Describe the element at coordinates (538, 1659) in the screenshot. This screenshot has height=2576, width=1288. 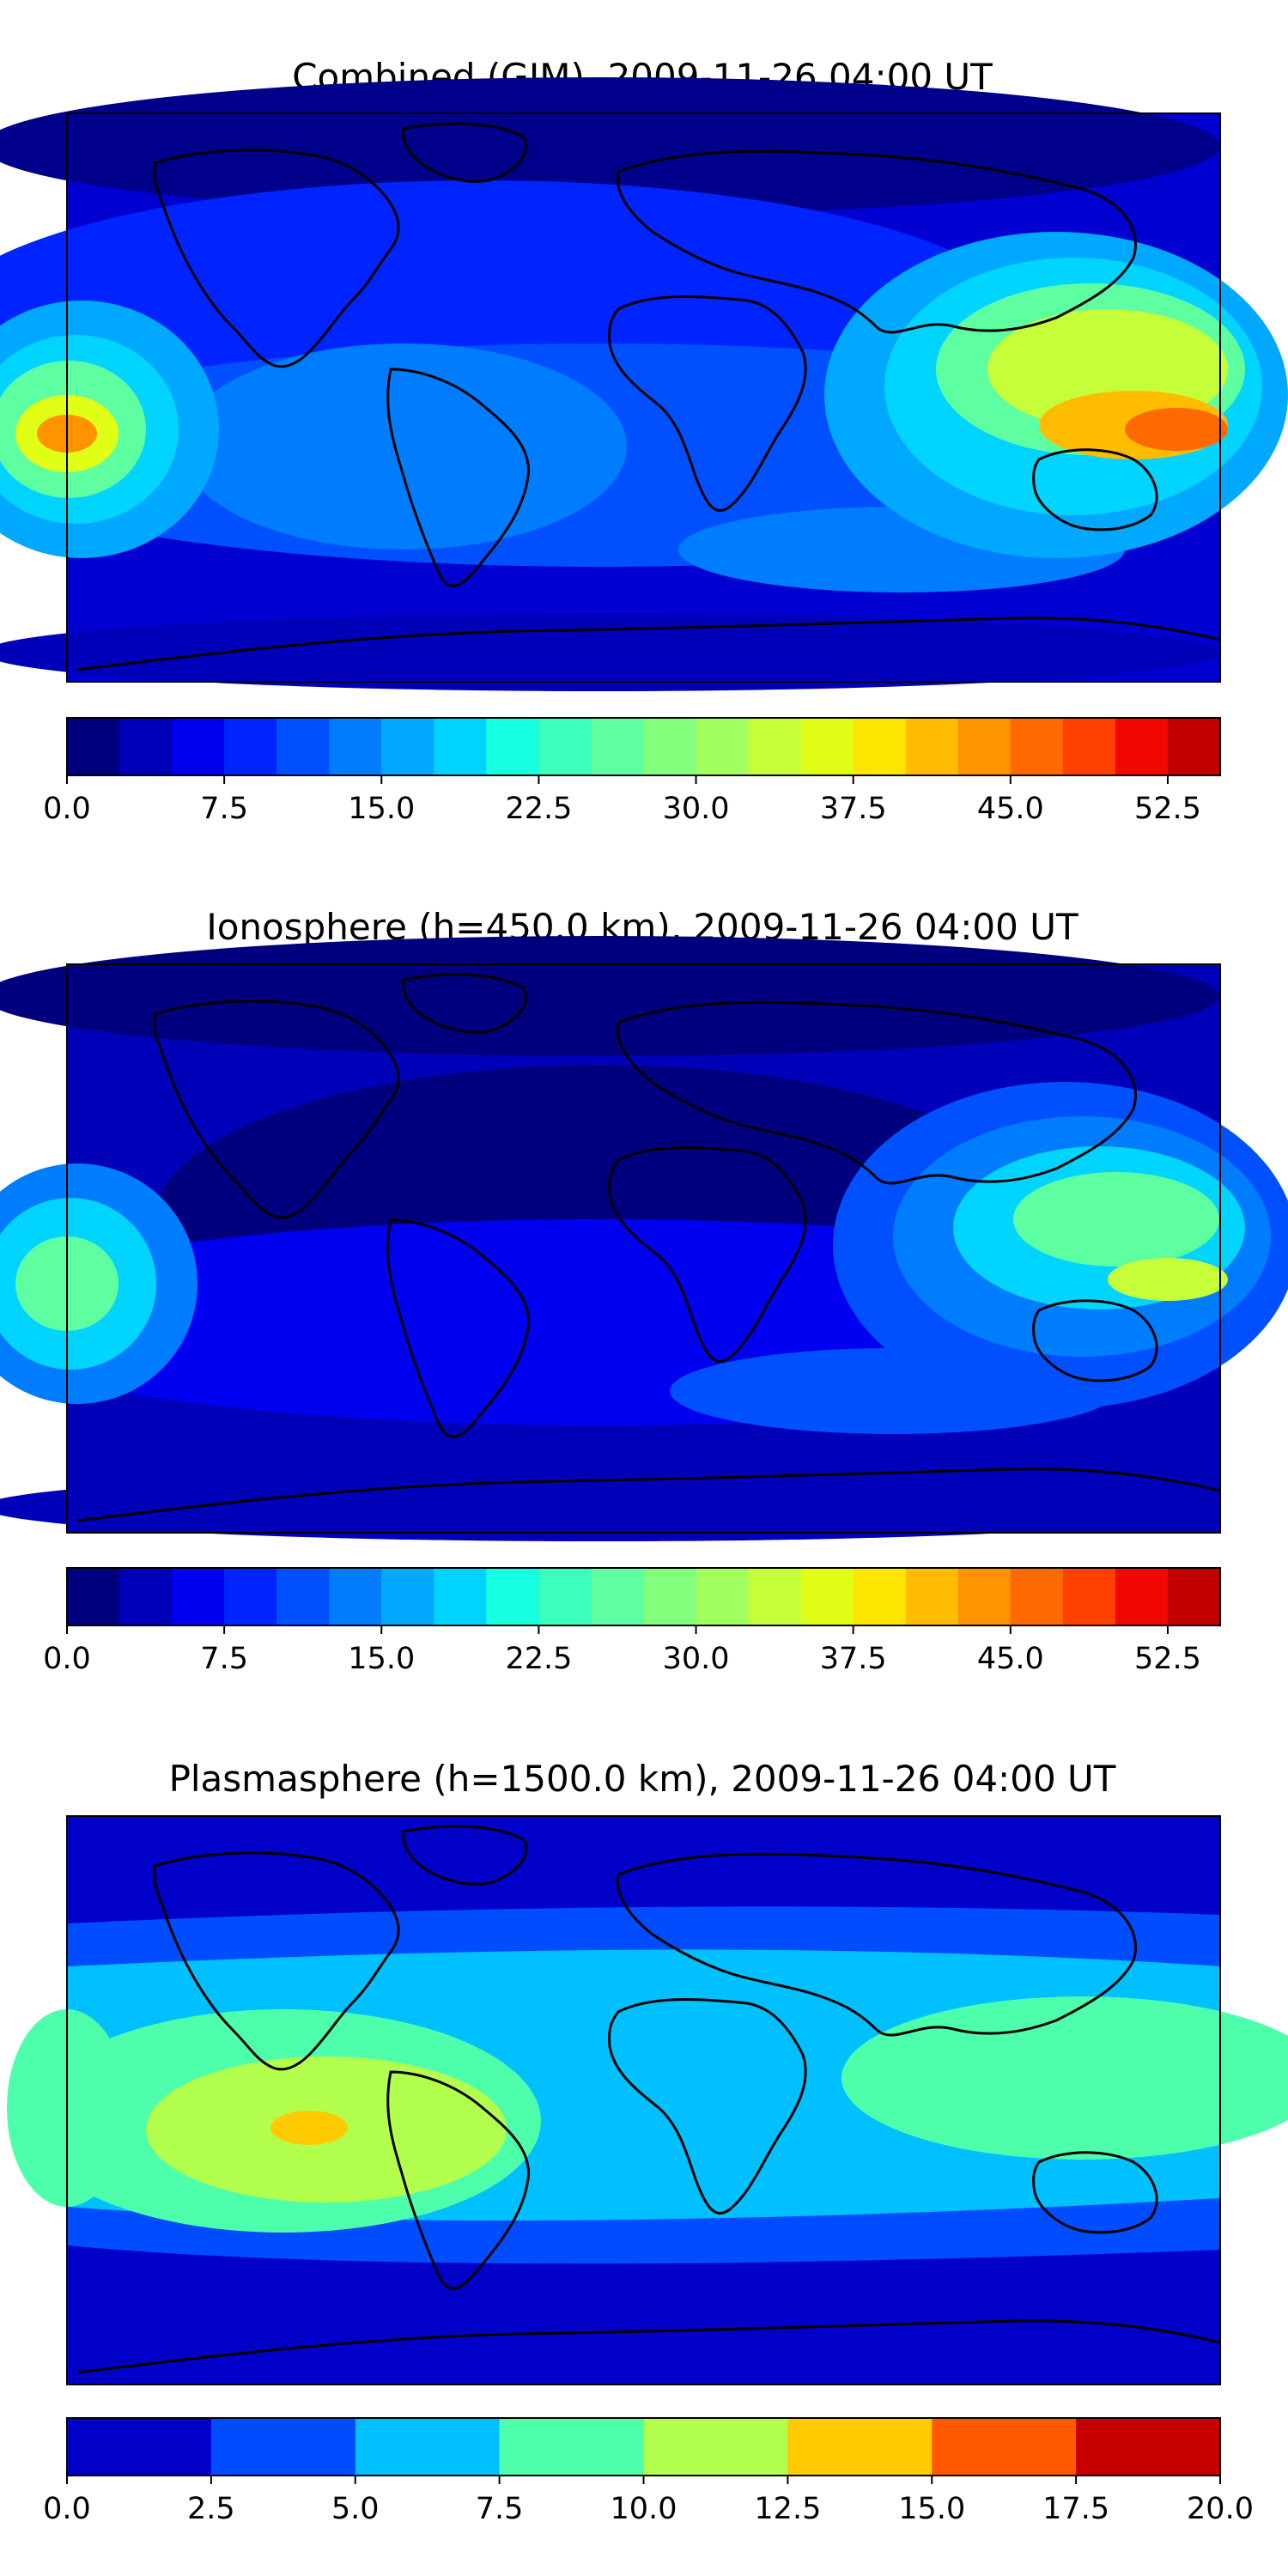
I see `colorbar-tick-label: 22.5` at that location.